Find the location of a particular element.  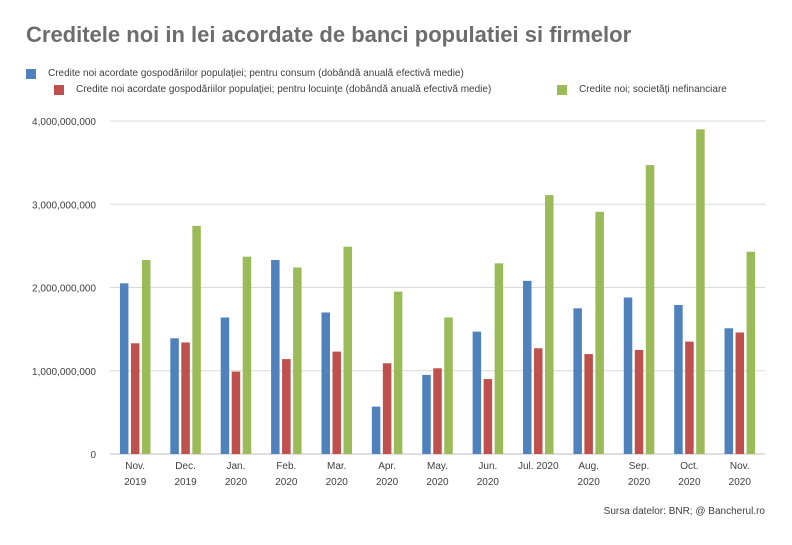

x-tick-label: Mar. is located at coordinates (336, 466).